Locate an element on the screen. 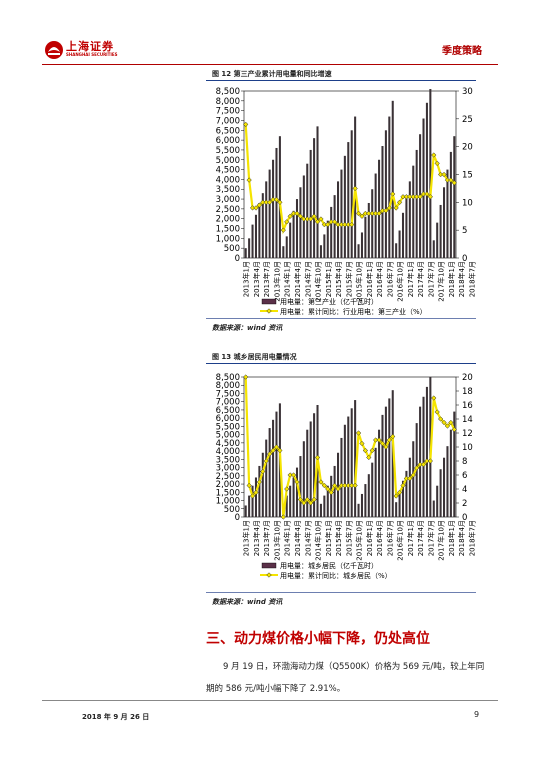 This screenshot has width=540, height=763. x-tick-label: 2015年7月 is located at coordinates (348, 538).